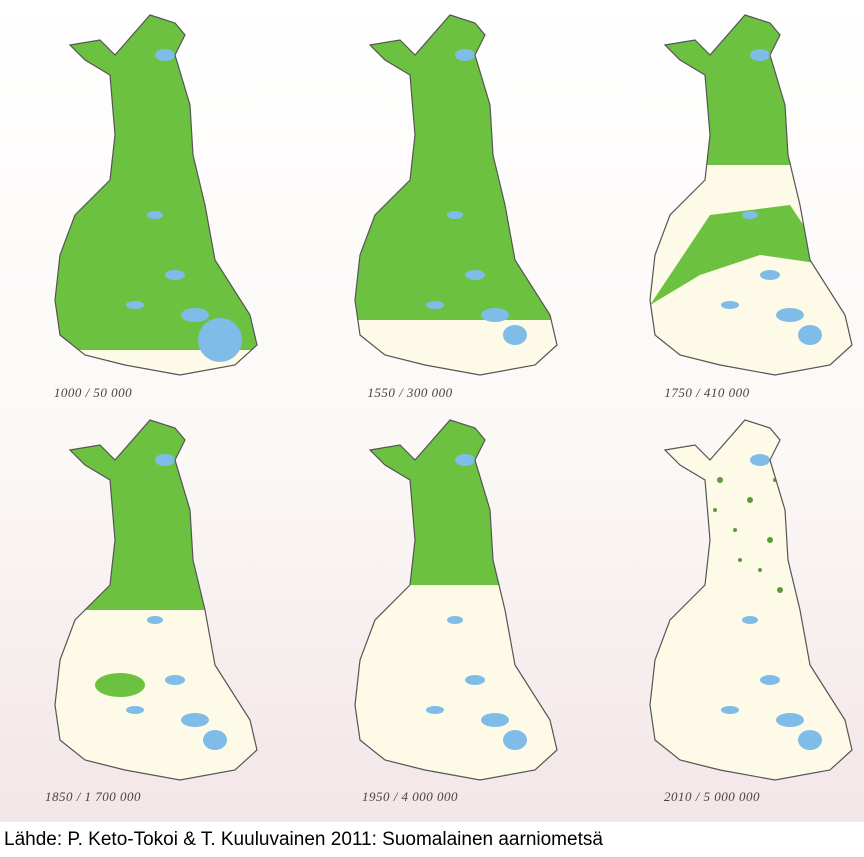 Image resolution: width=864 pixels, height=857 pixels. What do you see at coordinates (712, 796) in the screenshot?
I see `map-caption: 2010 / 5 000 000` at bounding box center [712, 796].